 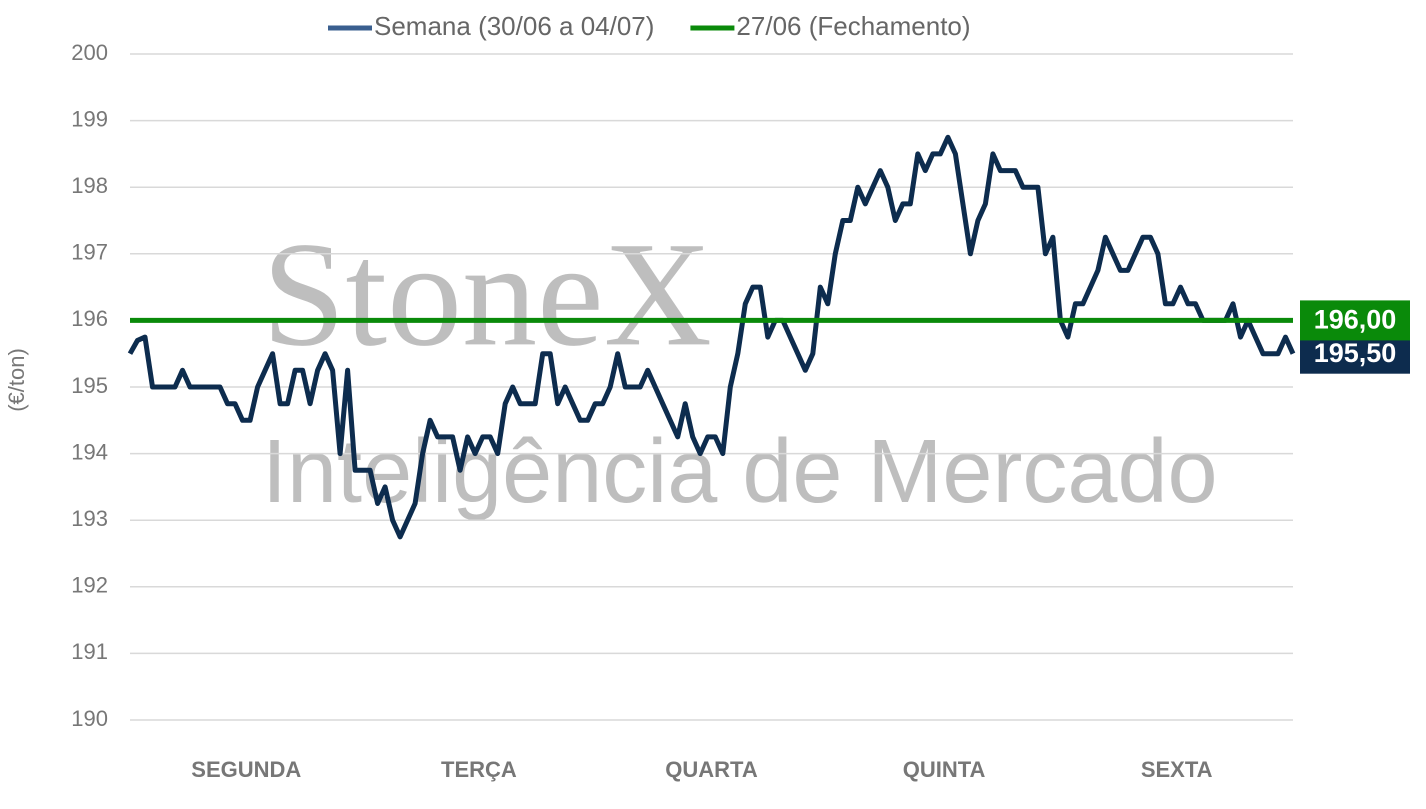 I want to click on y-tick-label: 196, so click(x=89, y=318).